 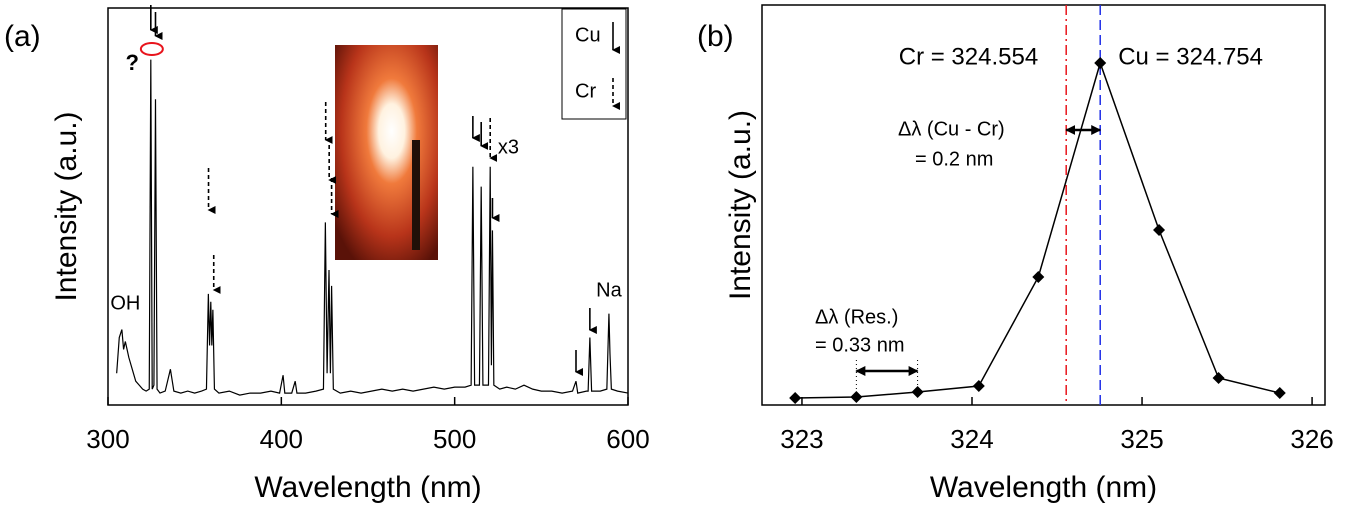 What do you see at coordinates (281, 439) in the screenshot?
I see `x-tick-label: 400` at bounding box center [281, 439].